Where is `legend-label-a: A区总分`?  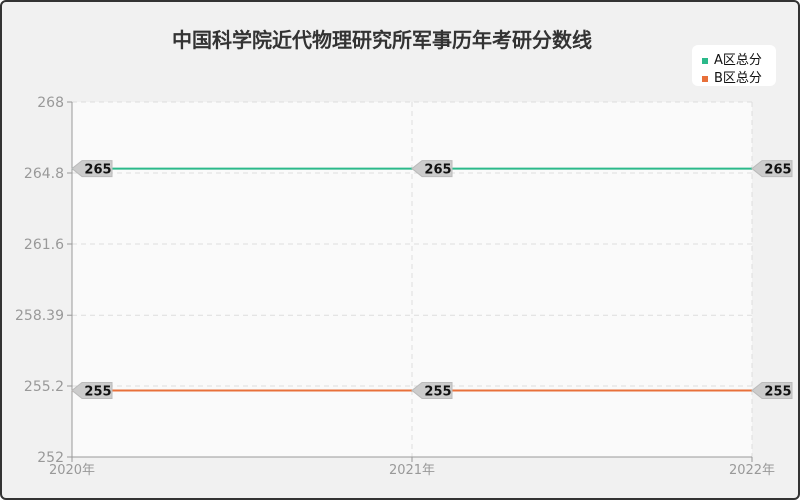
legend-label-a: A区总分 is located at coordinates (738, 60).